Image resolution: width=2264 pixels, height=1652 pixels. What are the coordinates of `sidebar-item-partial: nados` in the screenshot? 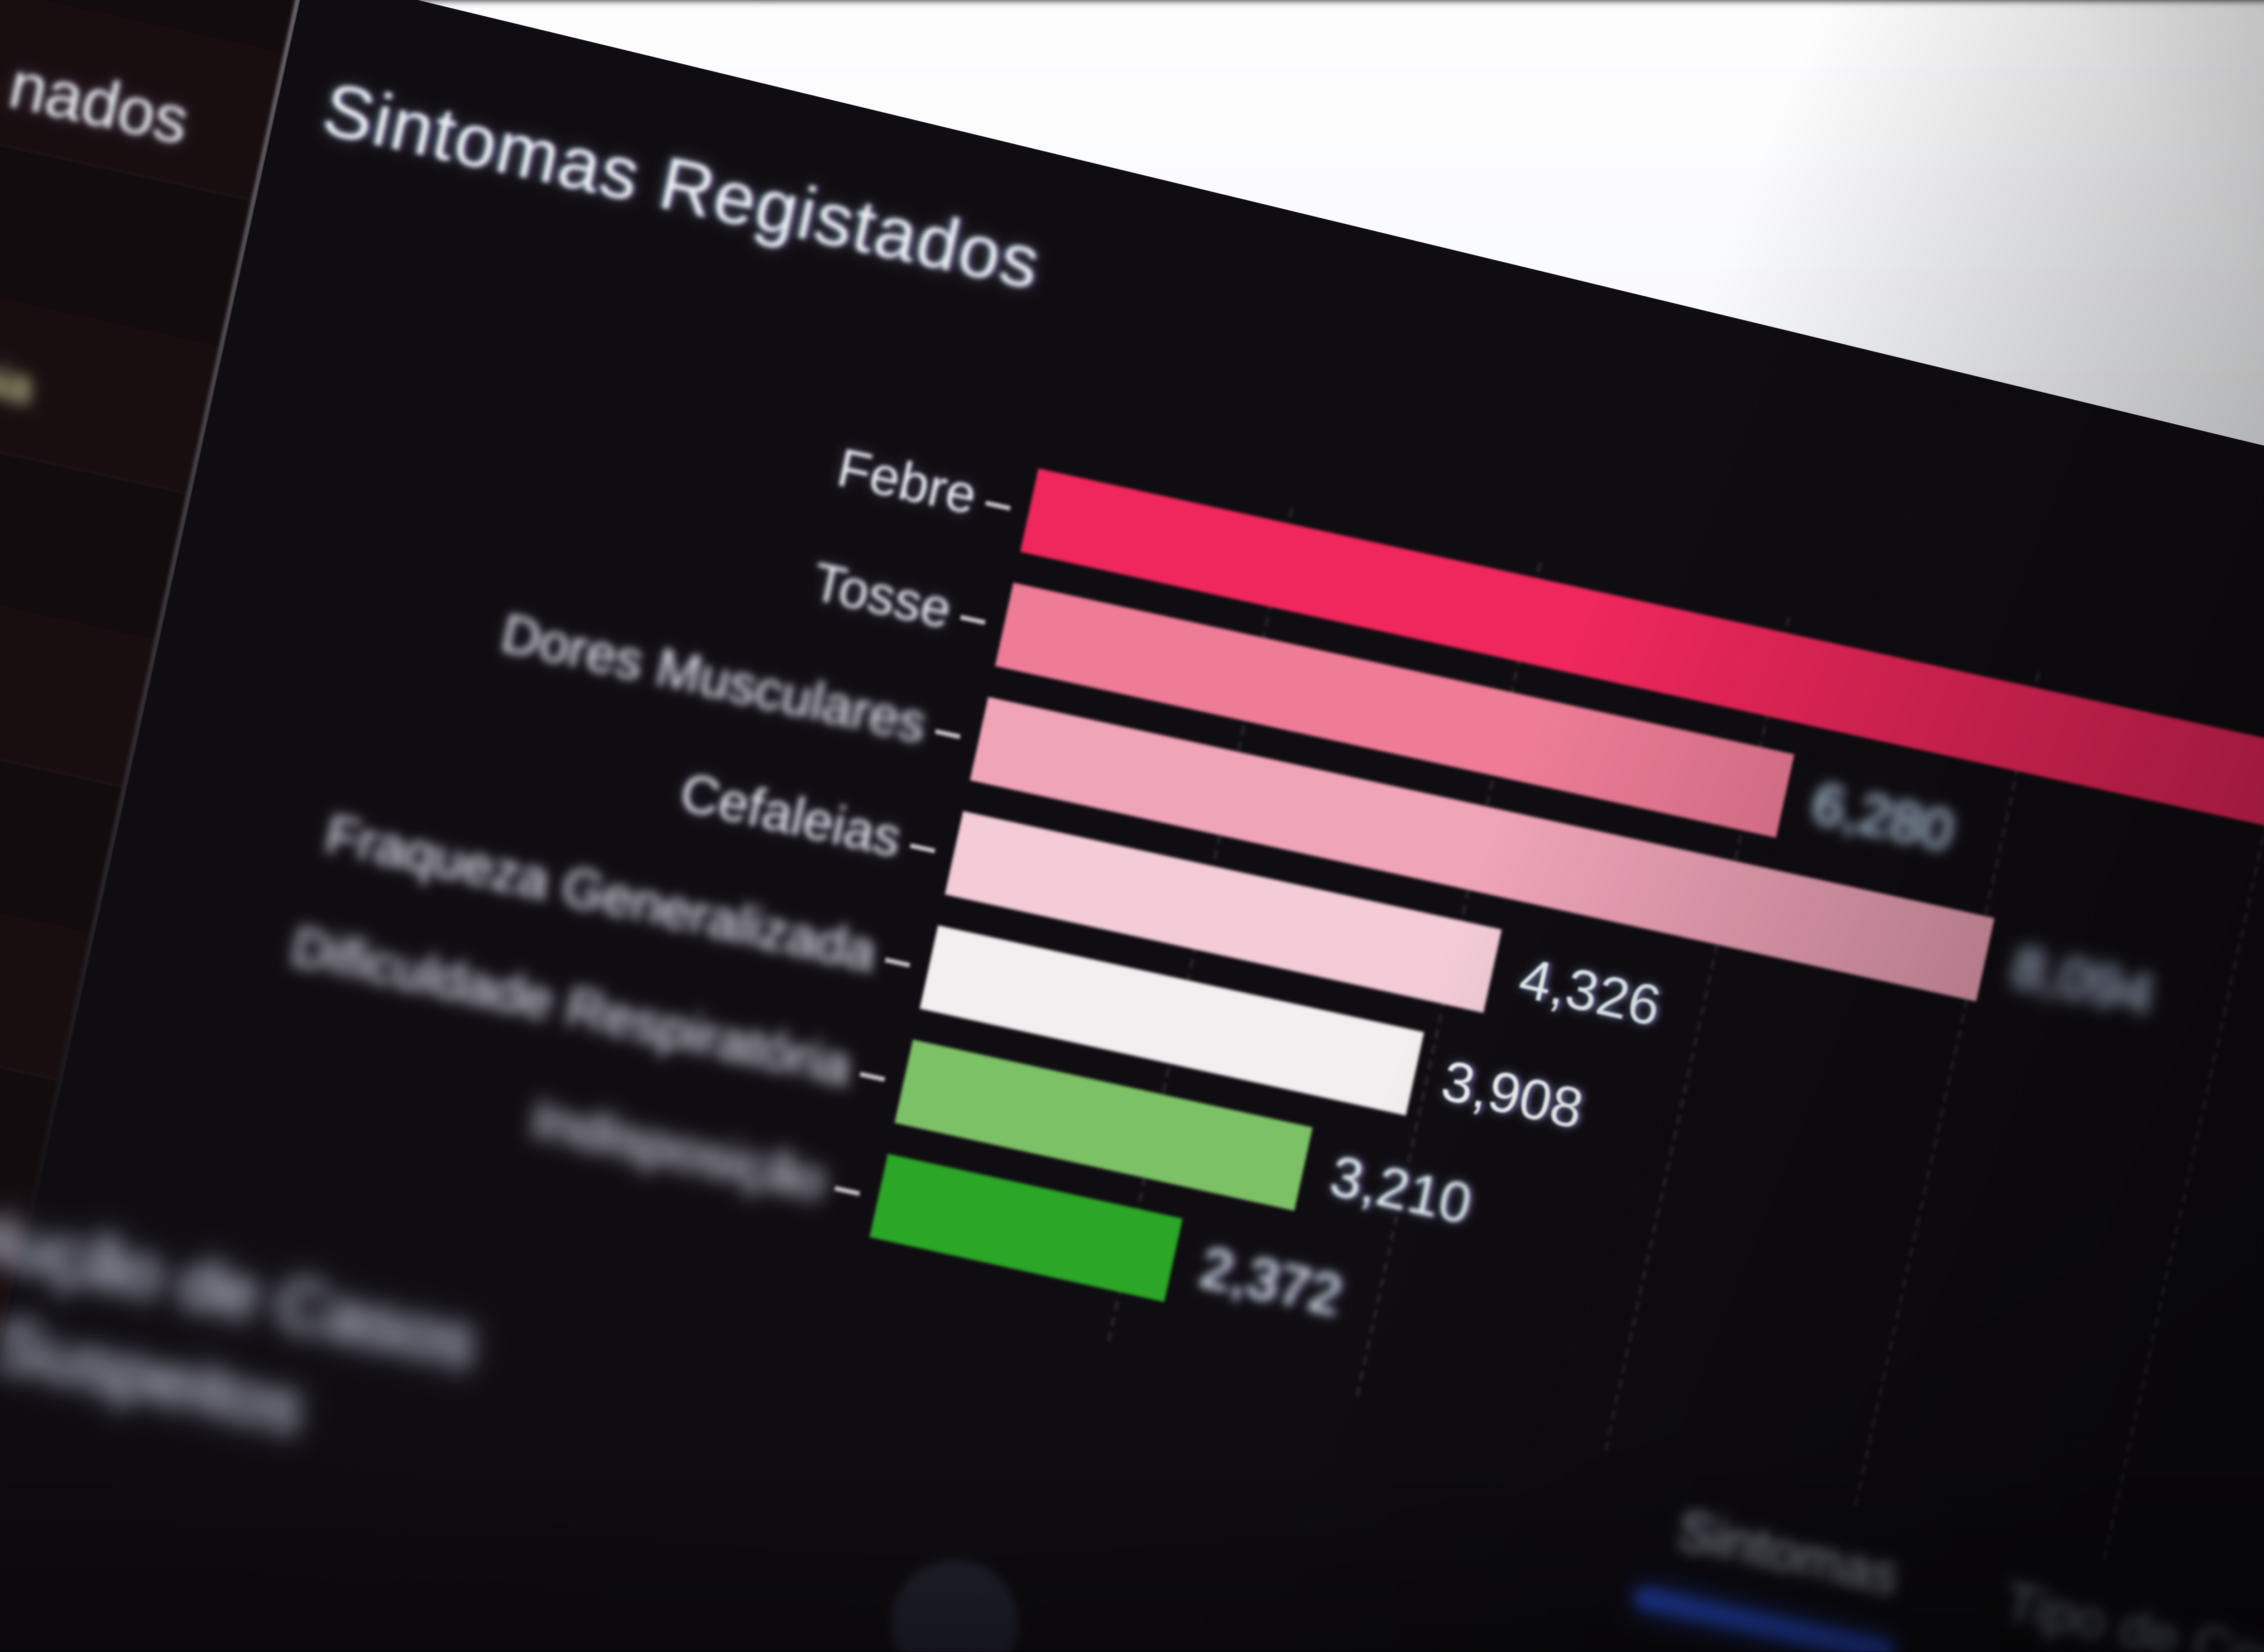 It's located at (99, 102).